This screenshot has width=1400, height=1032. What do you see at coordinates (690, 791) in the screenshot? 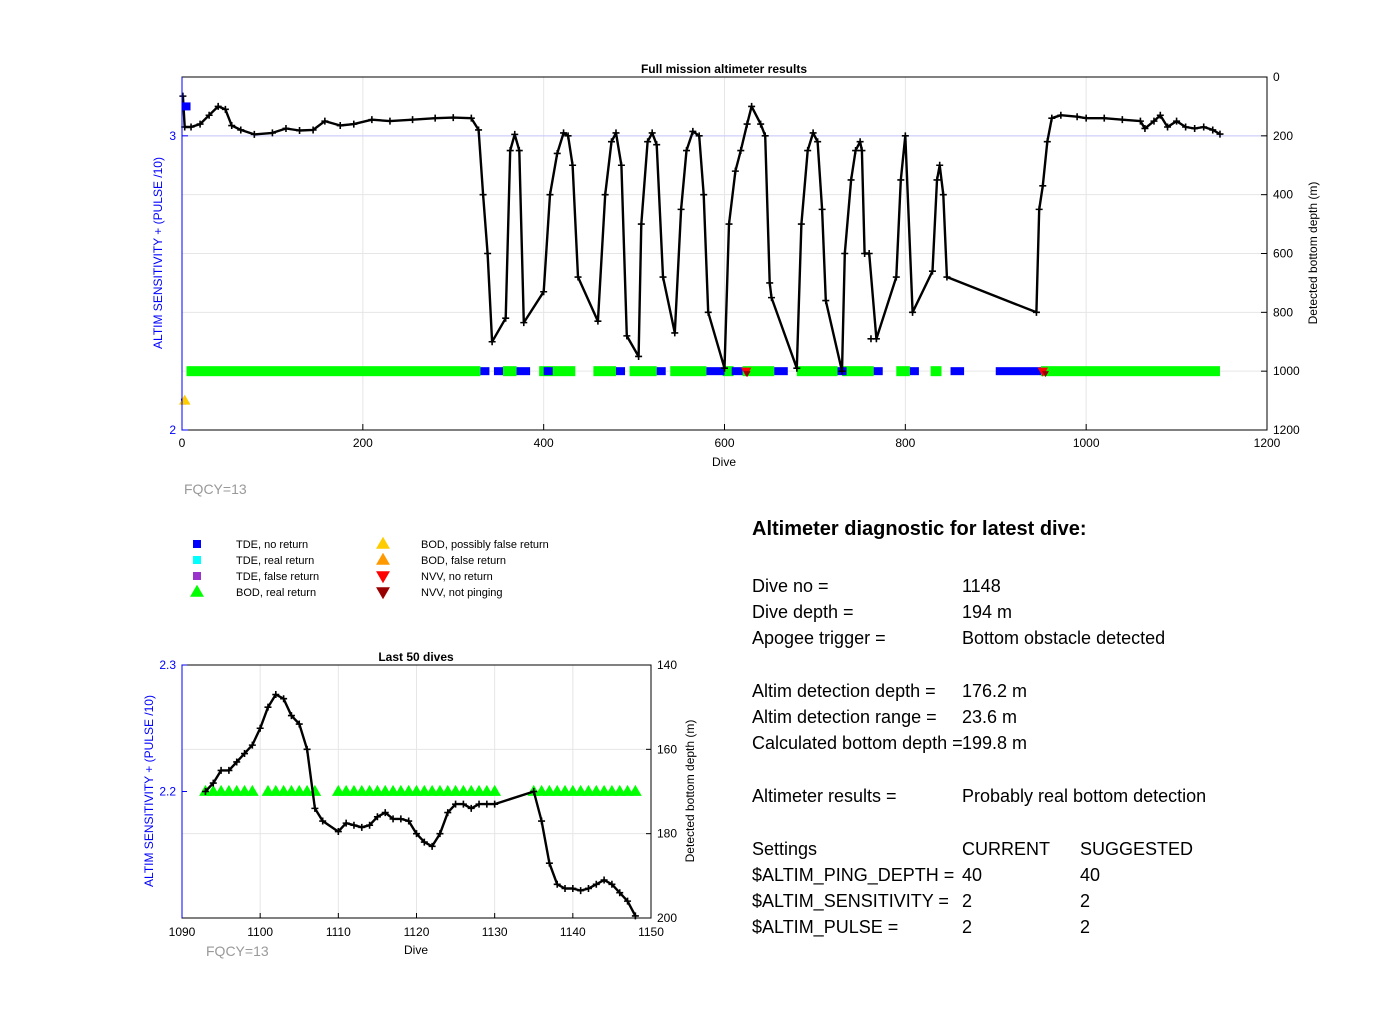
I see `small-right-y-label: Detected bottom depth (m)` at bounding box center [690, 791].